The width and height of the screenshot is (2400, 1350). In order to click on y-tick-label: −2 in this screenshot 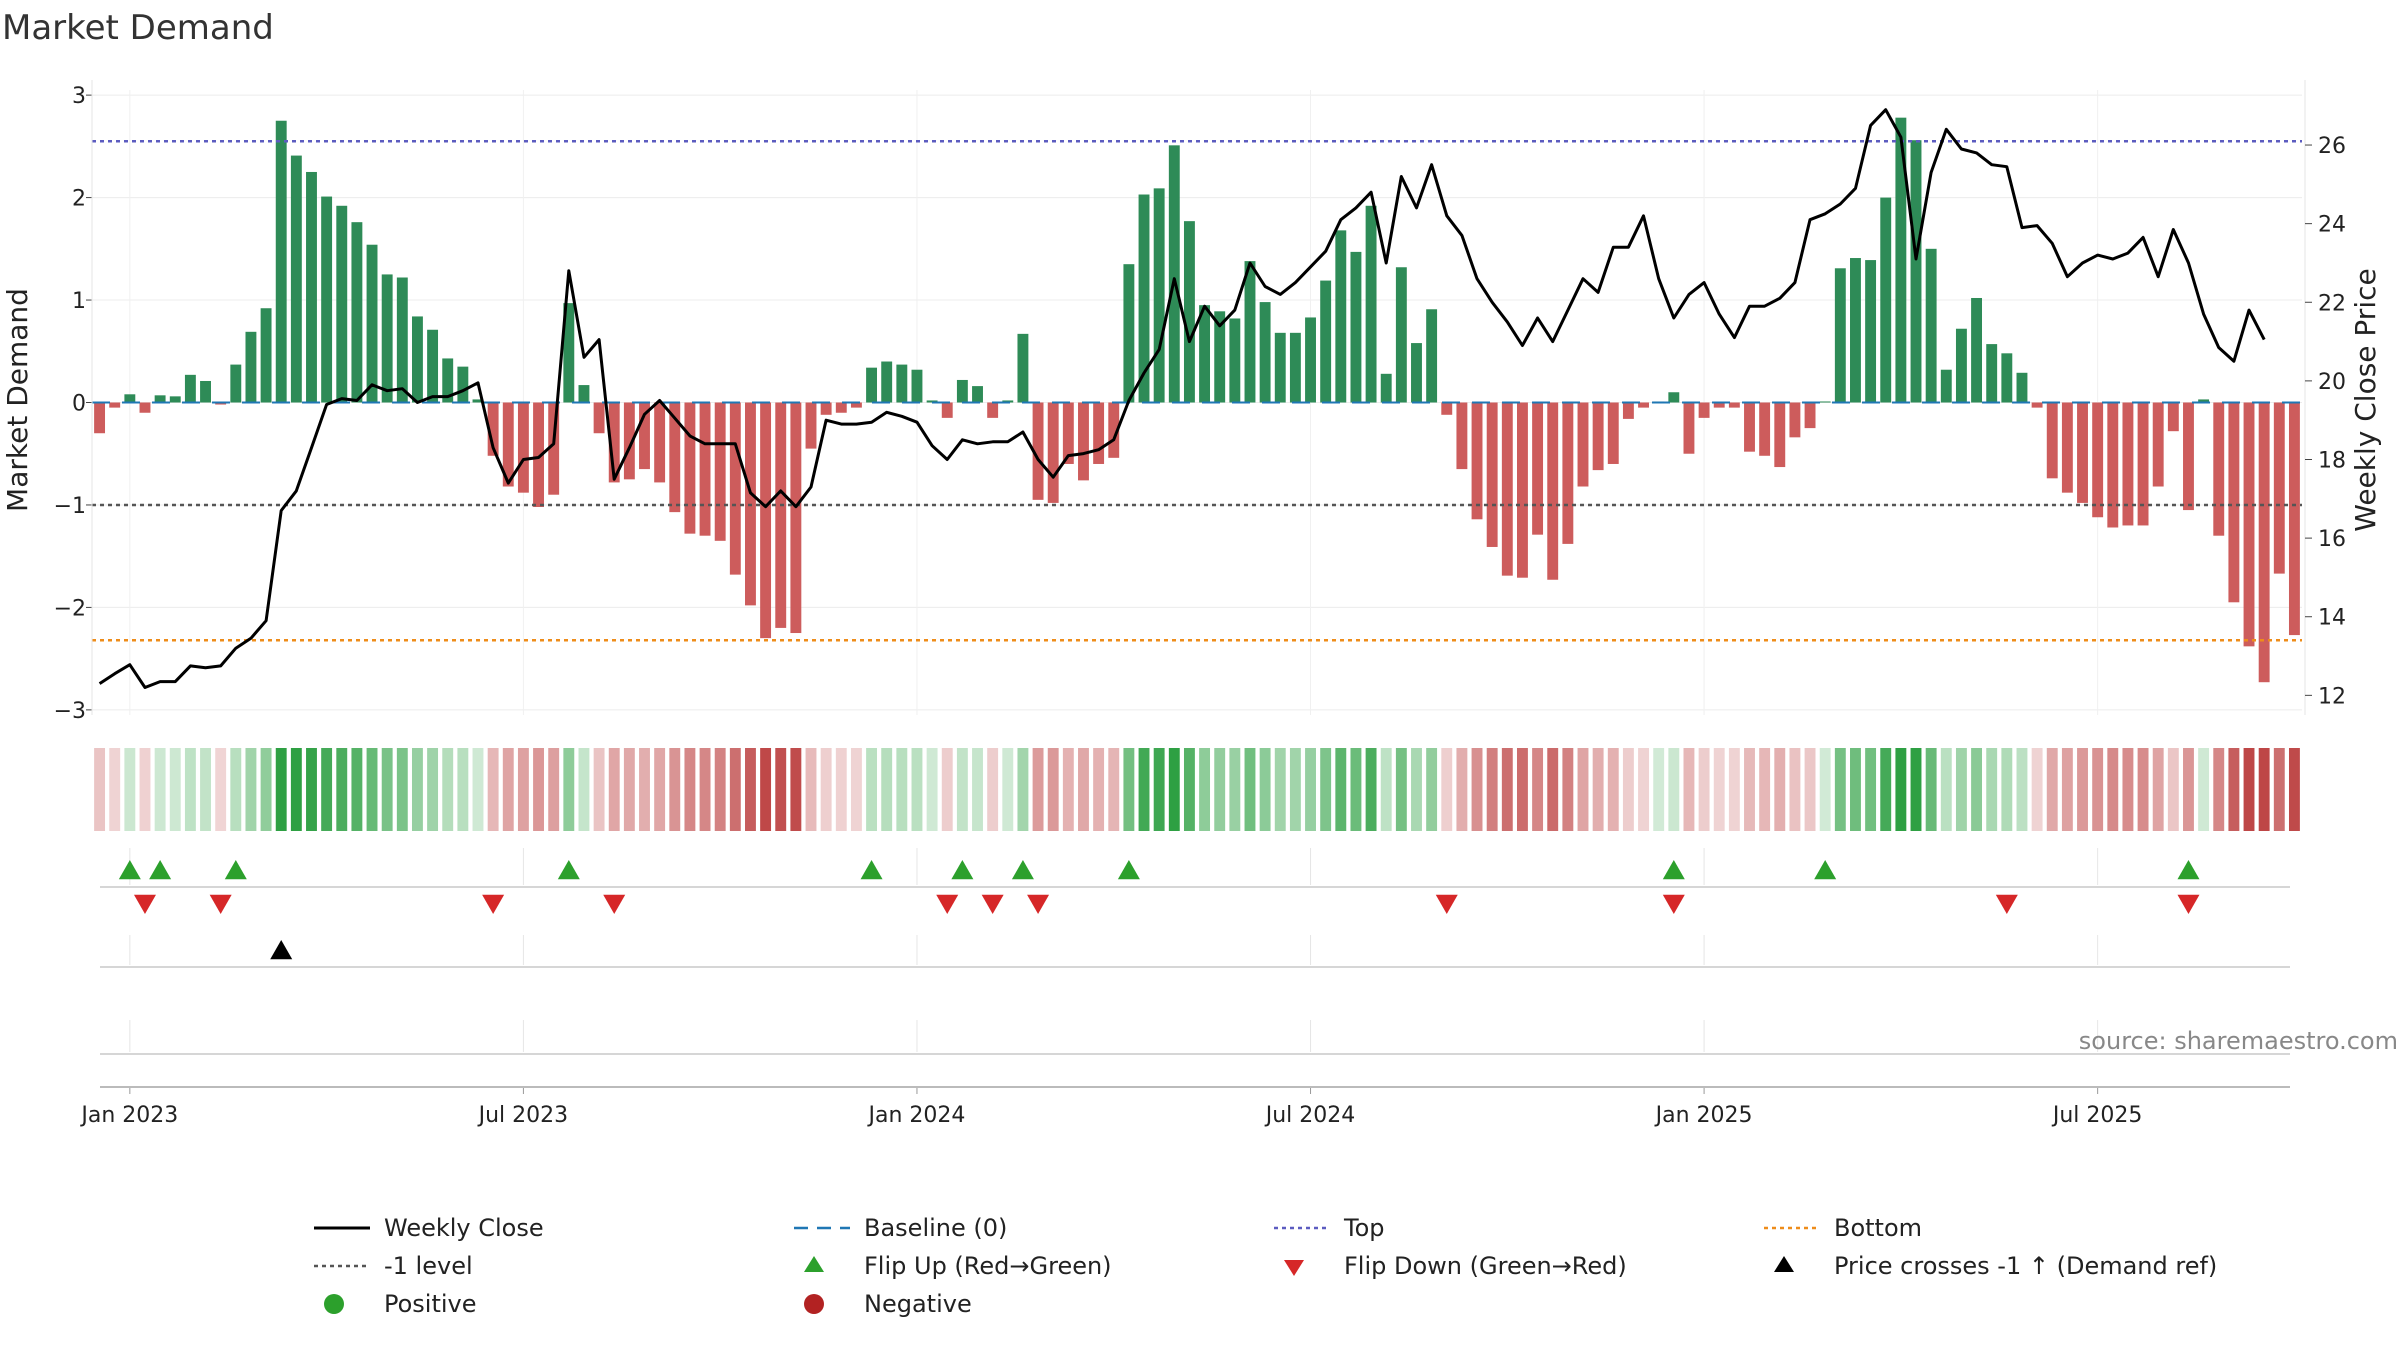, I will do `click(70, 608)`.